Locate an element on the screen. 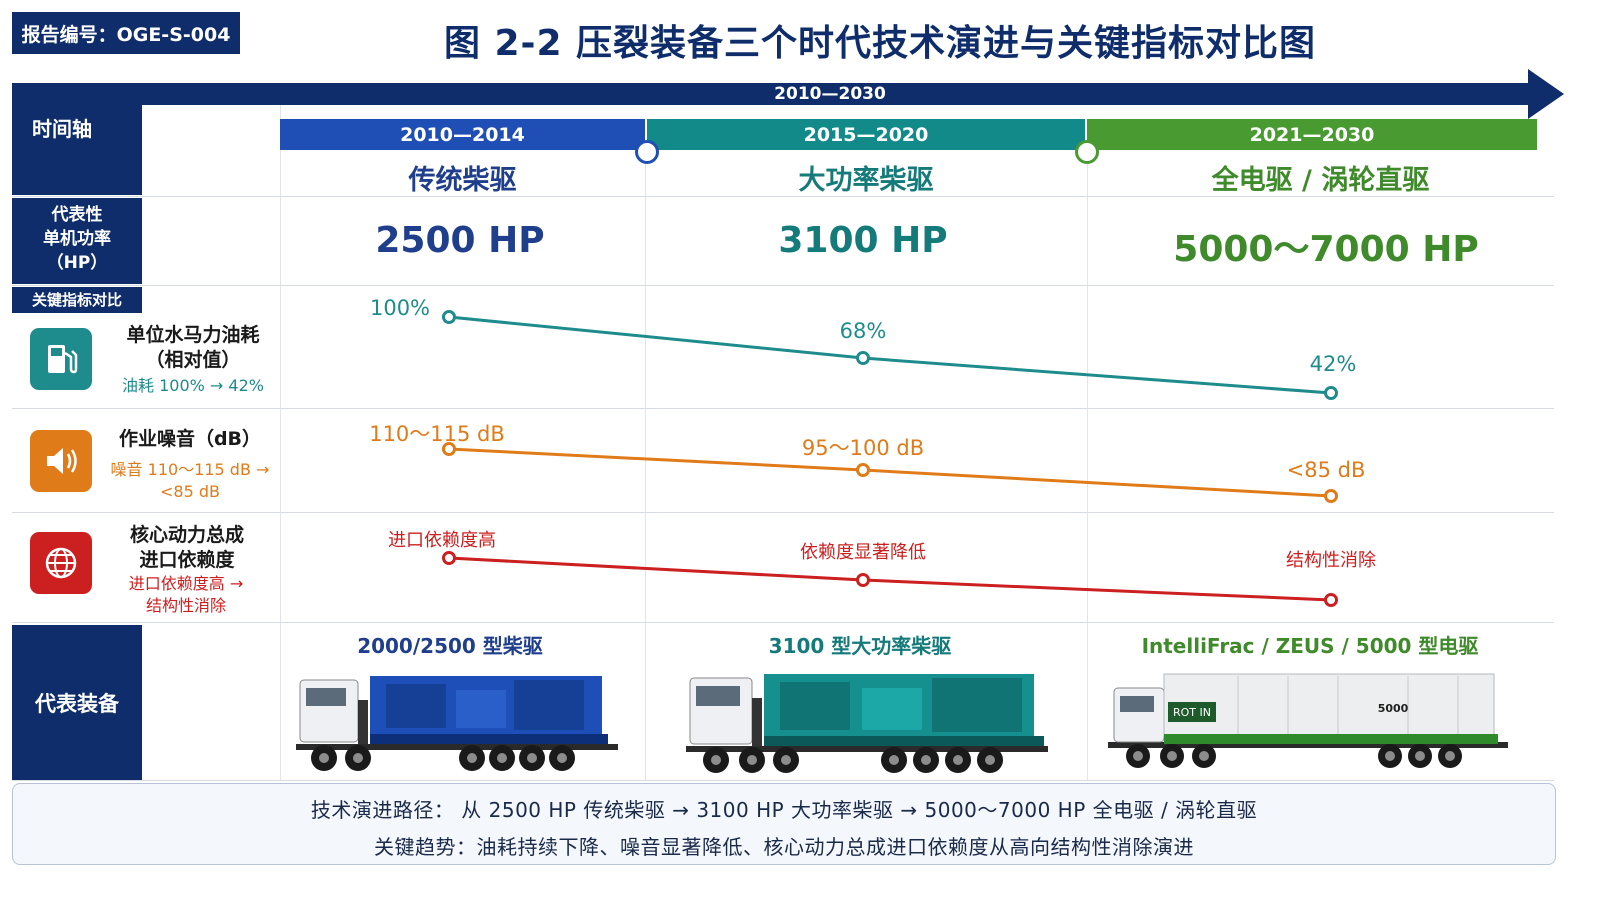  metric-noise-note-1: 噪音 110～115 dB → is located at coordinates (190, 469).